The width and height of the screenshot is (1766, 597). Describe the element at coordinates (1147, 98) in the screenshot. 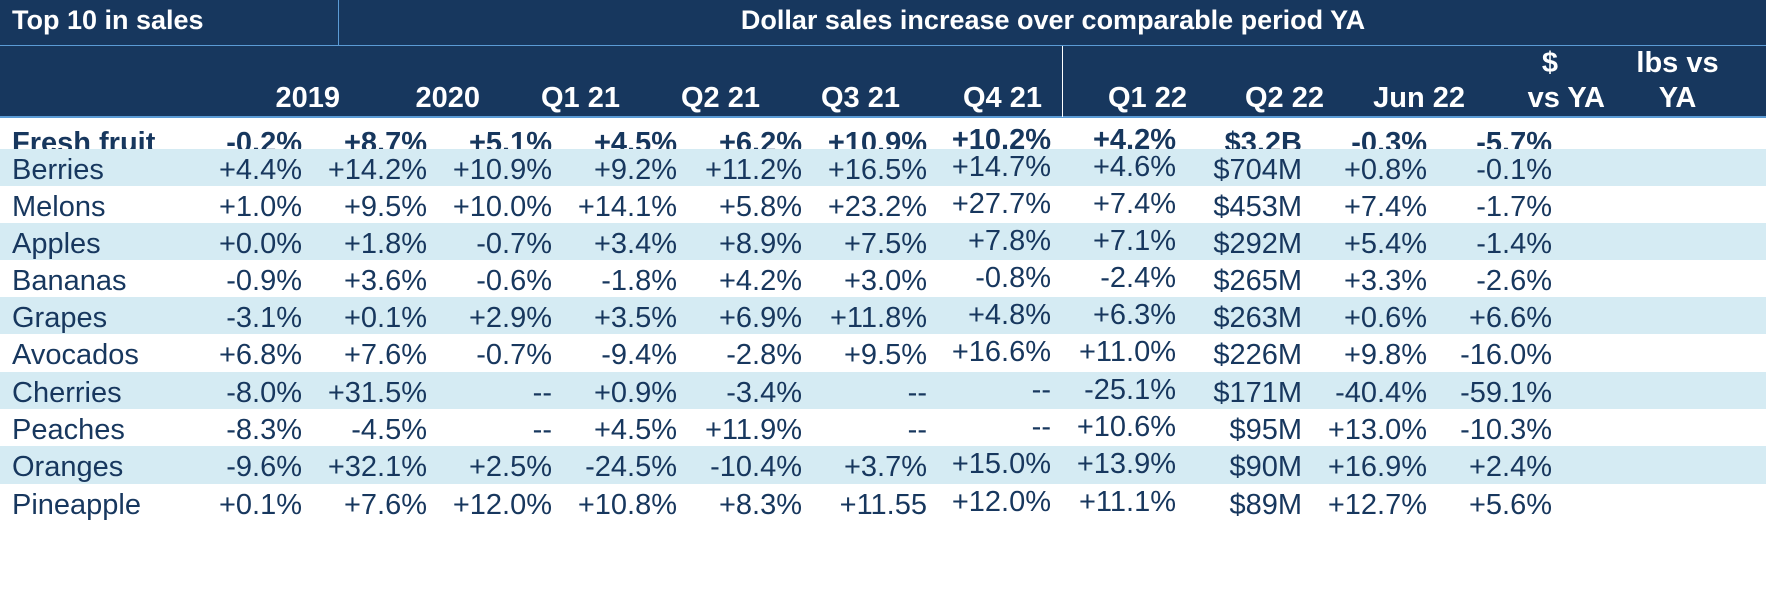

I see `header-q1-22: Q1 22` at that location.